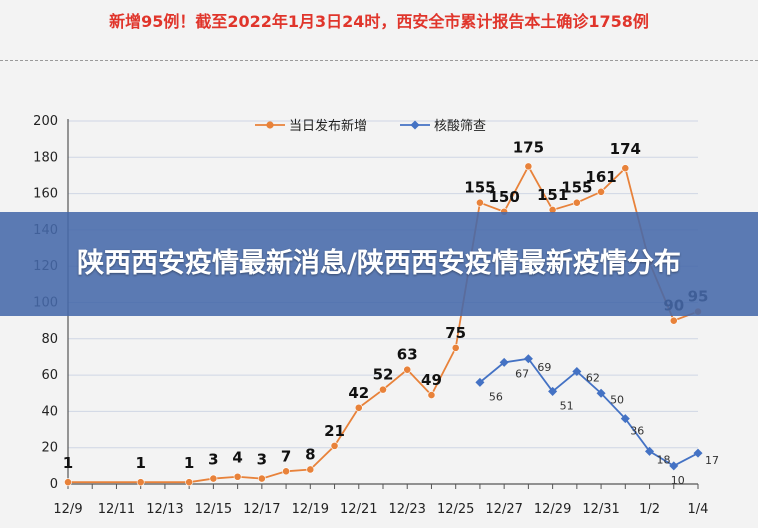  I want to click on data-label: 21, so click(334, 431).